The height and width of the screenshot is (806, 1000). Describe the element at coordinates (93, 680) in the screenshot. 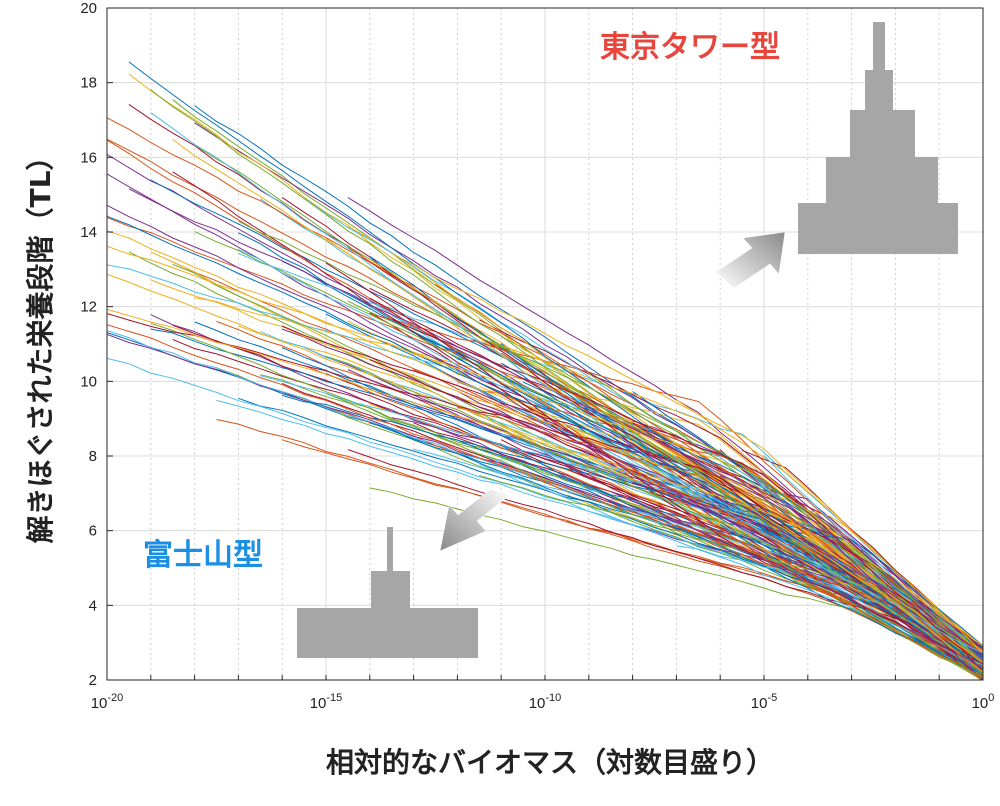

I see `y-tick-label: 2` at that location.